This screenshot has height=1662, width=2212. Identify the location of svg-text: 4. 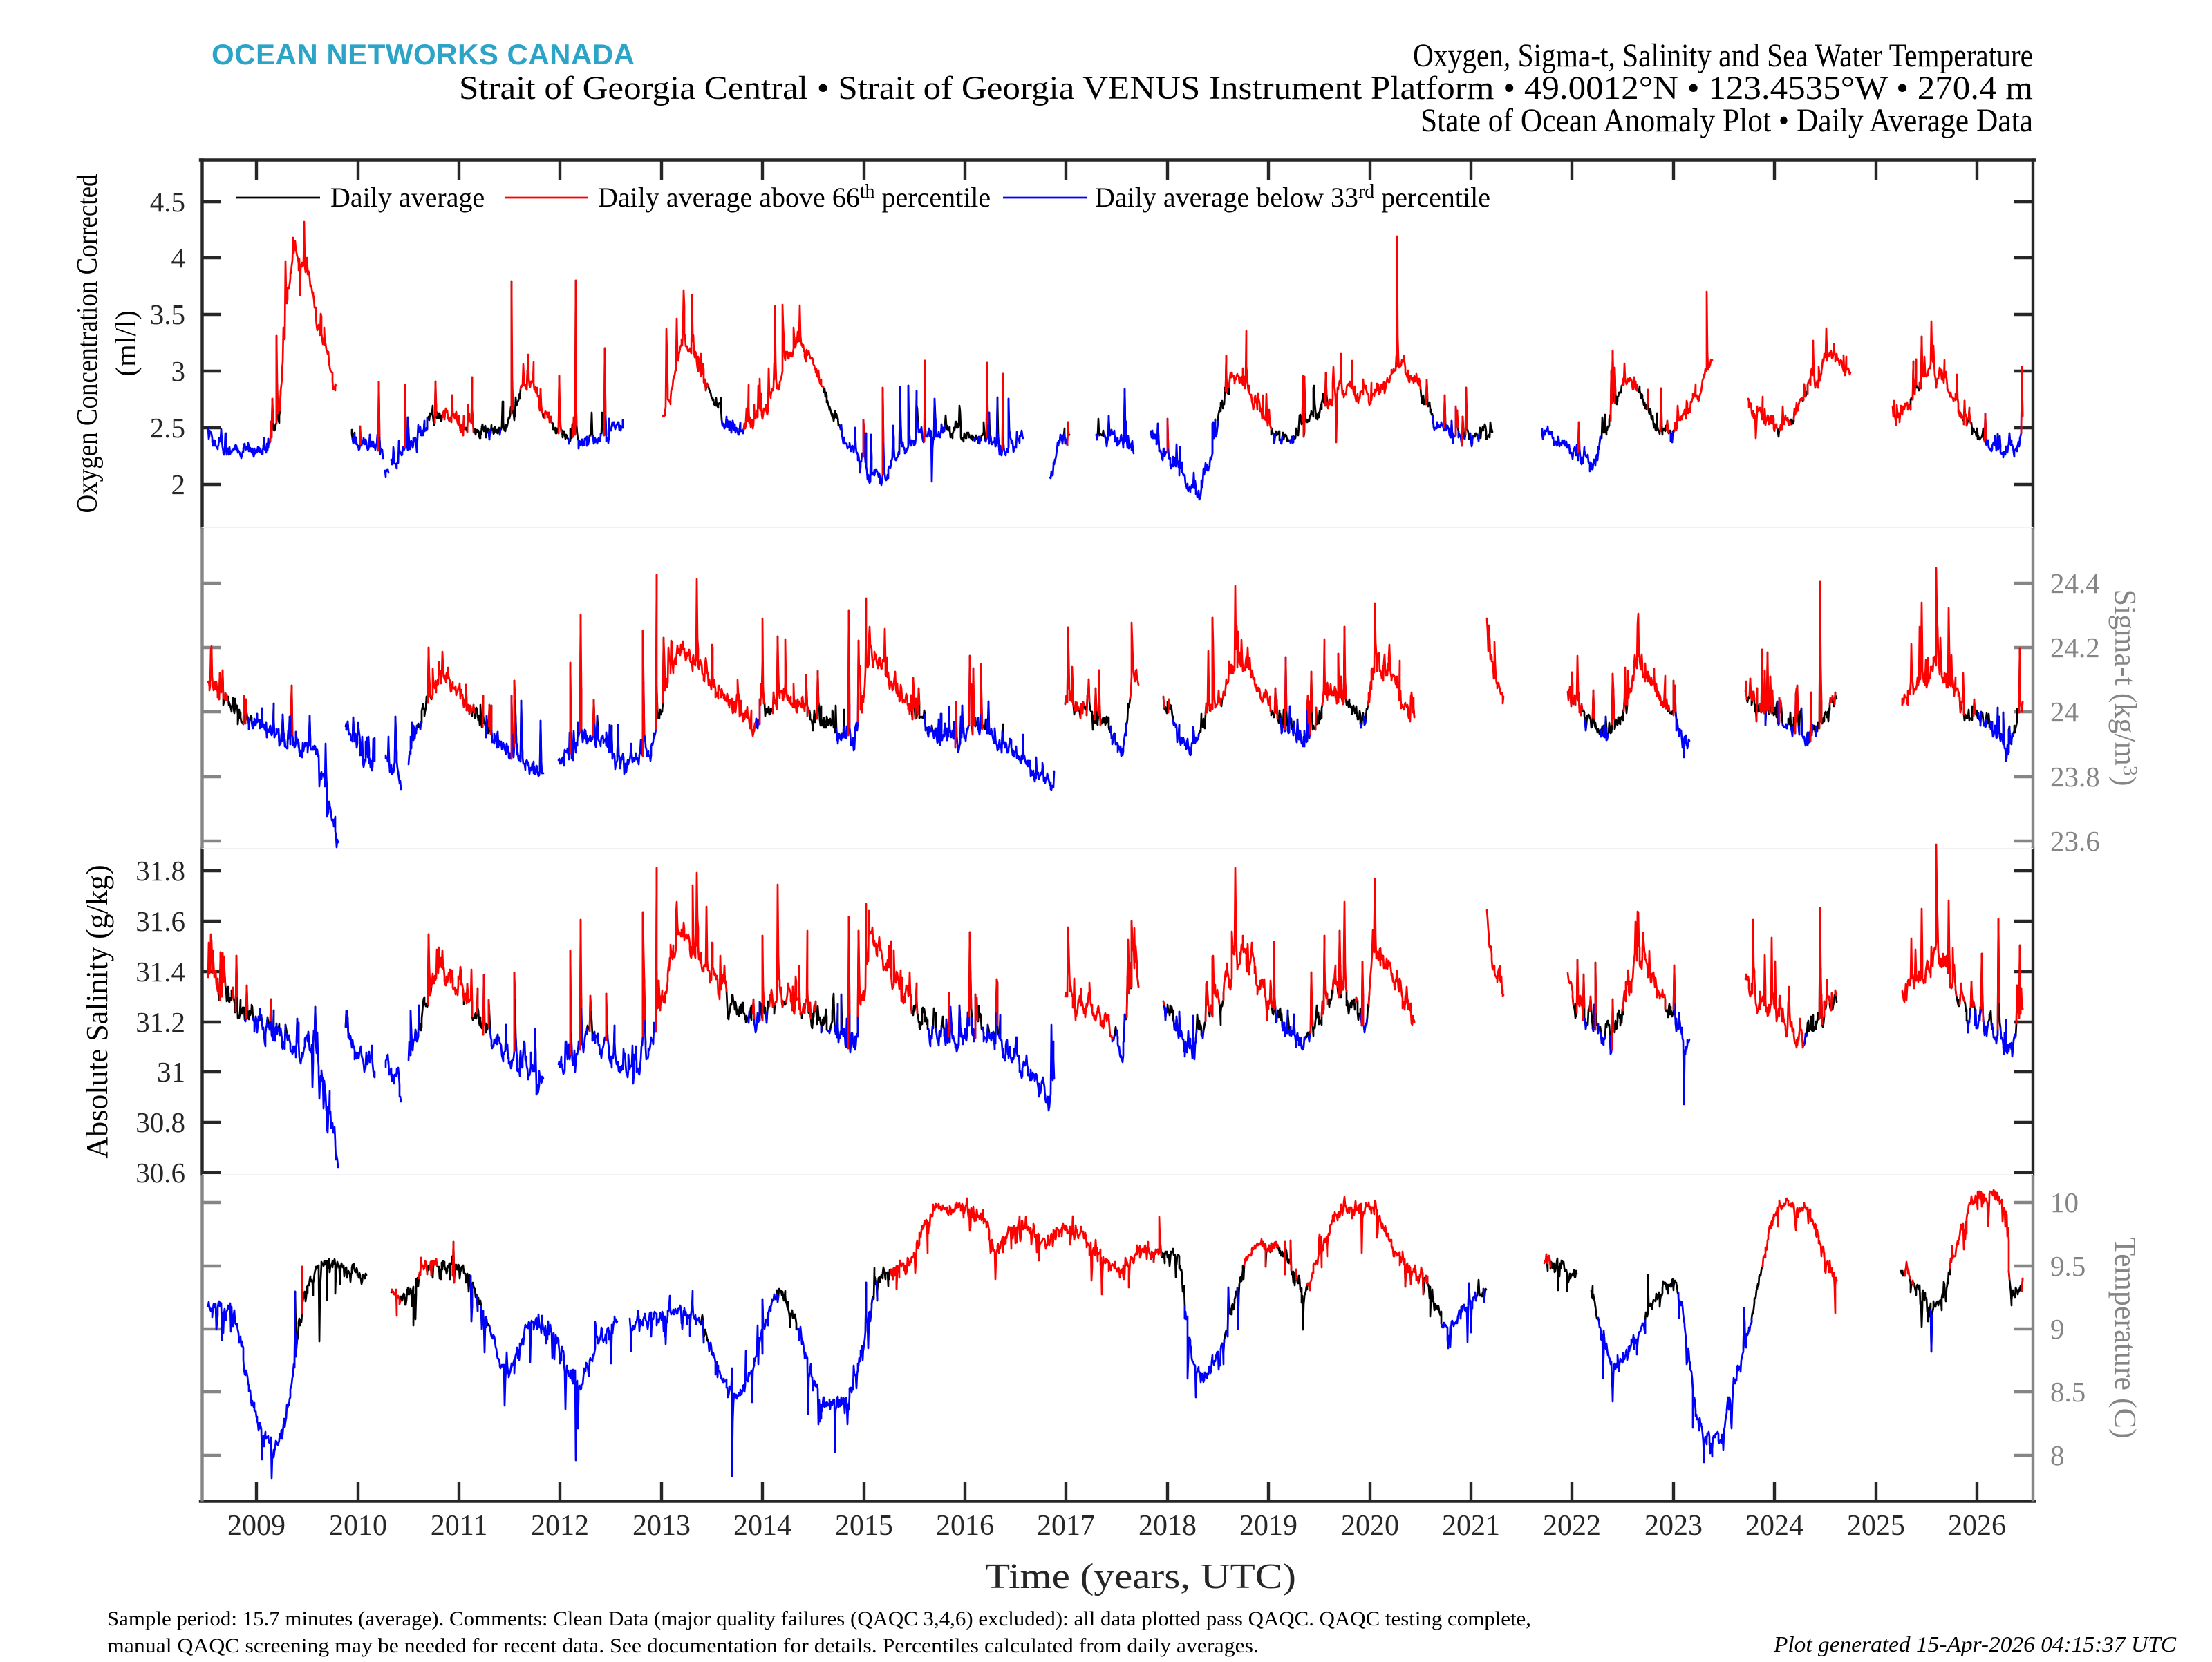
(178, 258).